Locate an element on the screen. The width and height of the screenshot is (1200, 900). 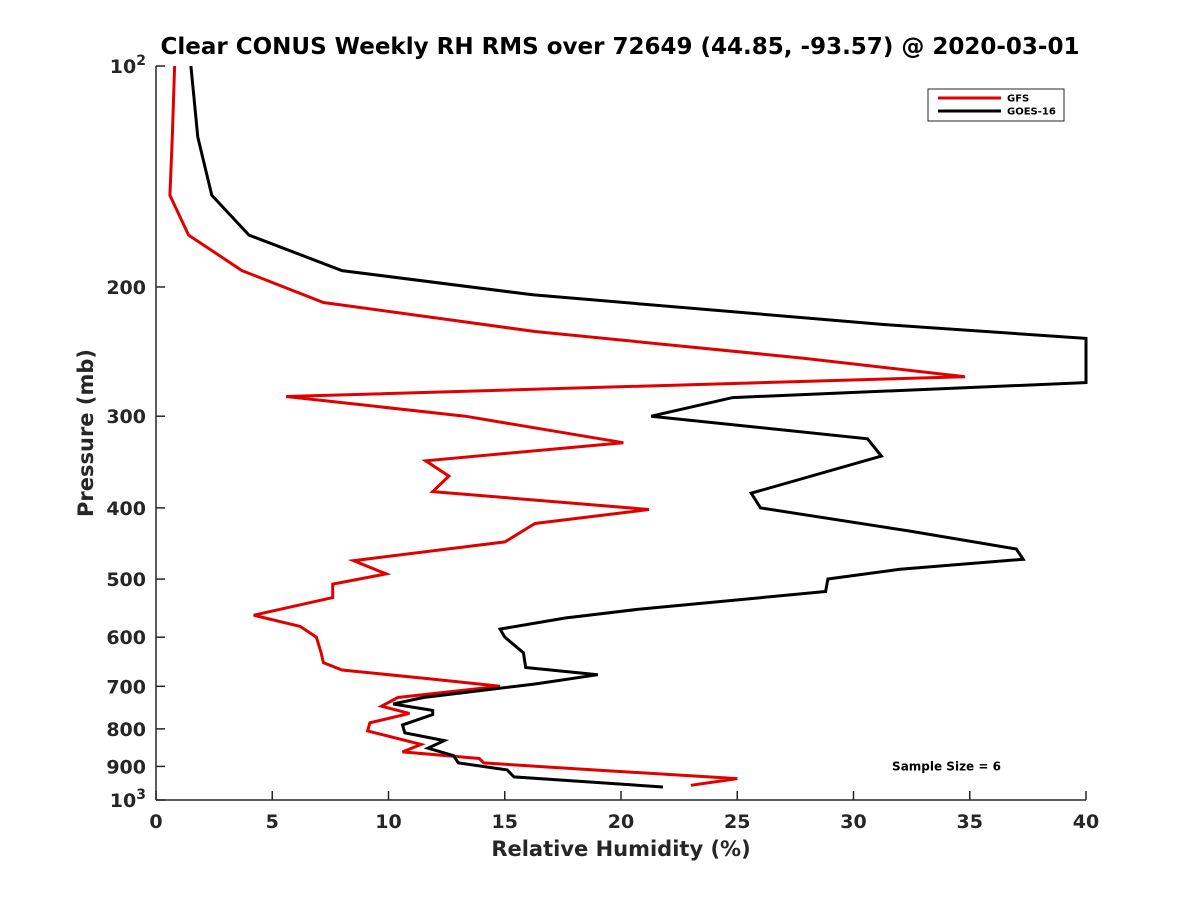
x-tick-label: 0 is located at coordinates (155, 822).